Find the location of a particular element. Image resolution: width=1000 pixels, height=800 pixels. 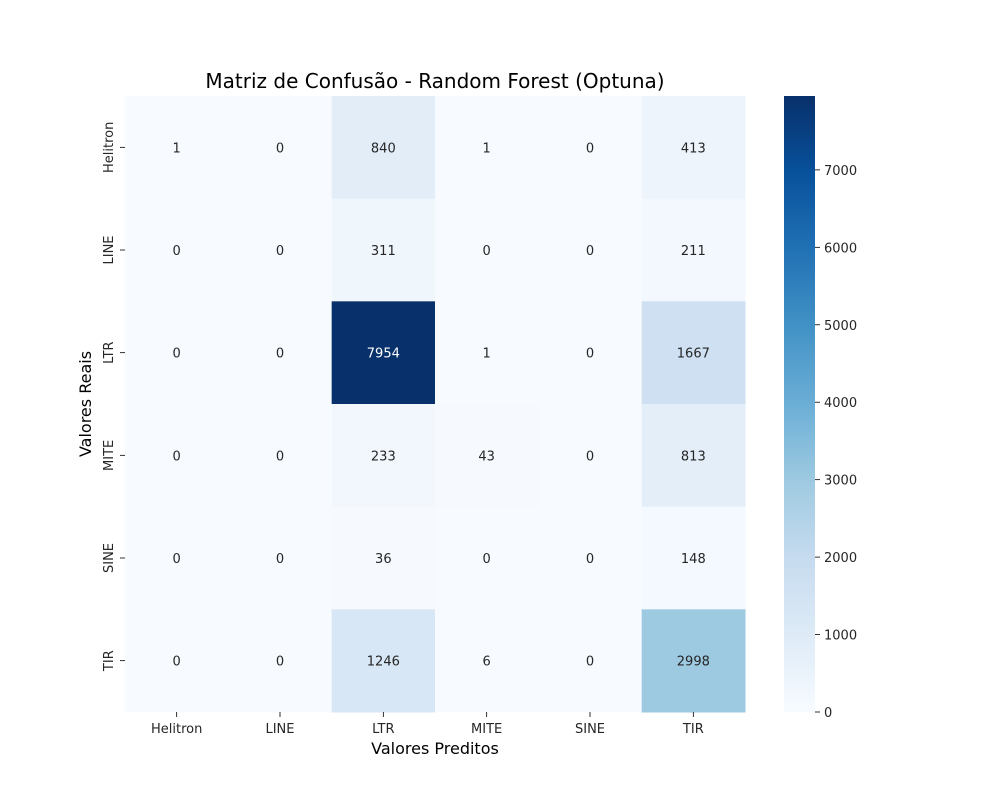

x-tick-label: Helitron is located at coordinates (176, 729).